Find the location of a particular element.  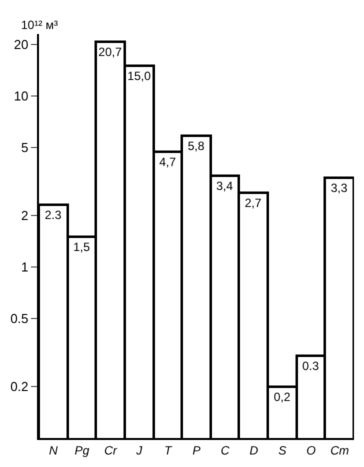

x-tick-label: S is located at coordinates (282, 450).